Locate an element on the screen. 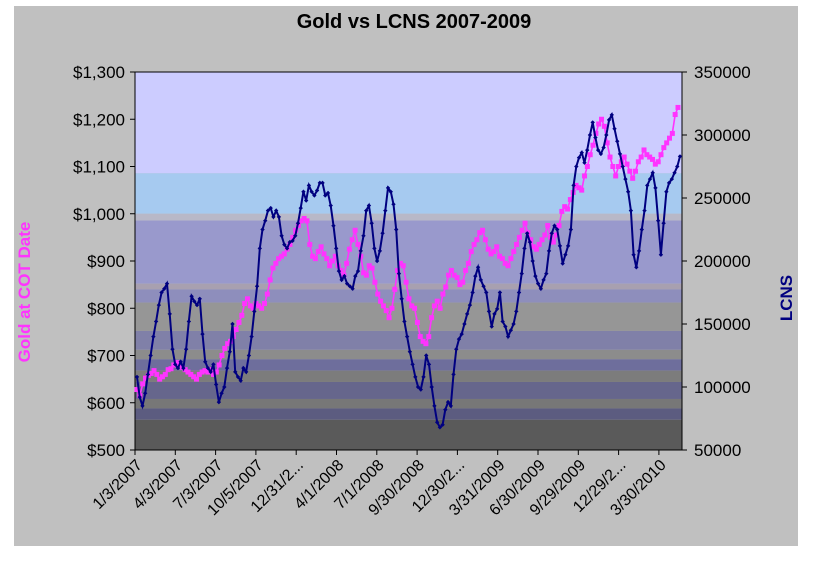  right-tick-label: 50000 is located at coordinates (717, 450).